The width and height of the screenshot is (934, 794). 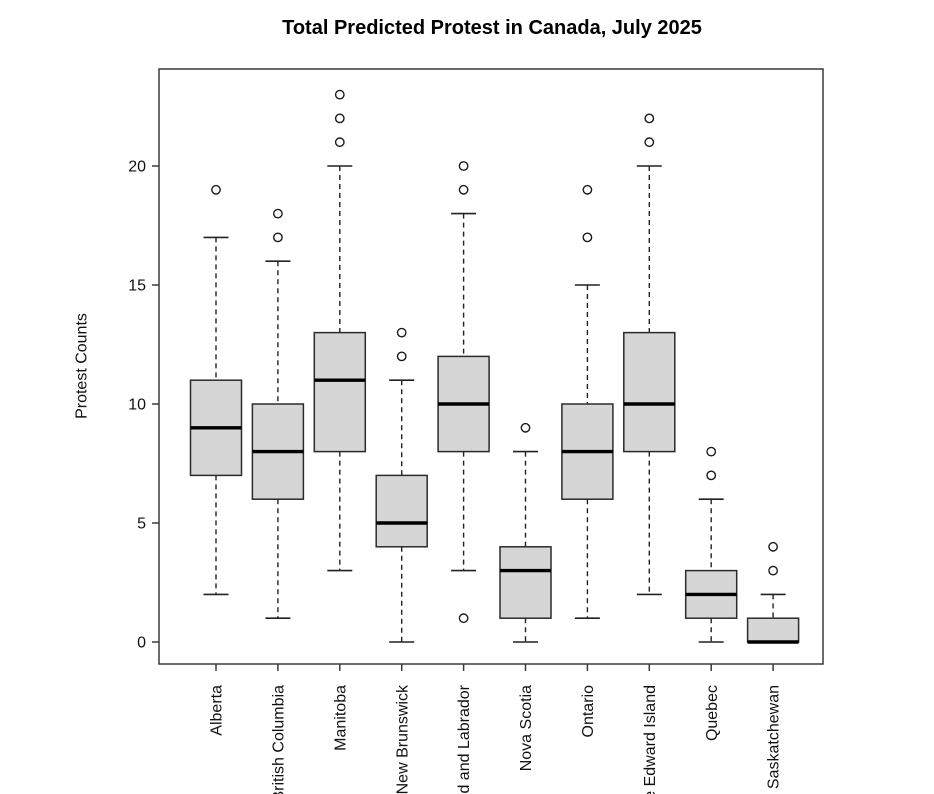 What do you see at coordinates (588, 711) in the screenshot?
I see `x-category-label: Ontario` at bounding box center [588, 711].